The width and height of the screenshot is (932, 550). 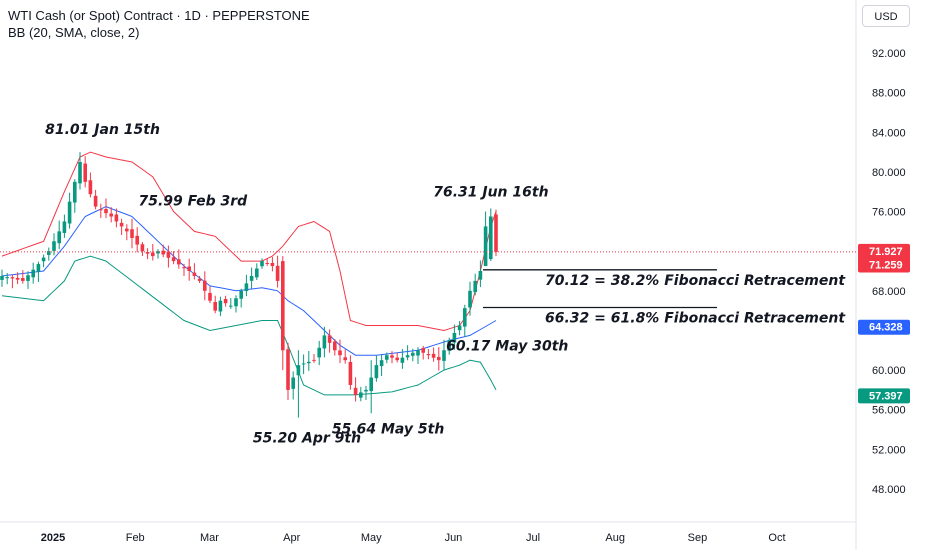 I want to click on x-tick-label: Jun, so click(x=454, y=538).